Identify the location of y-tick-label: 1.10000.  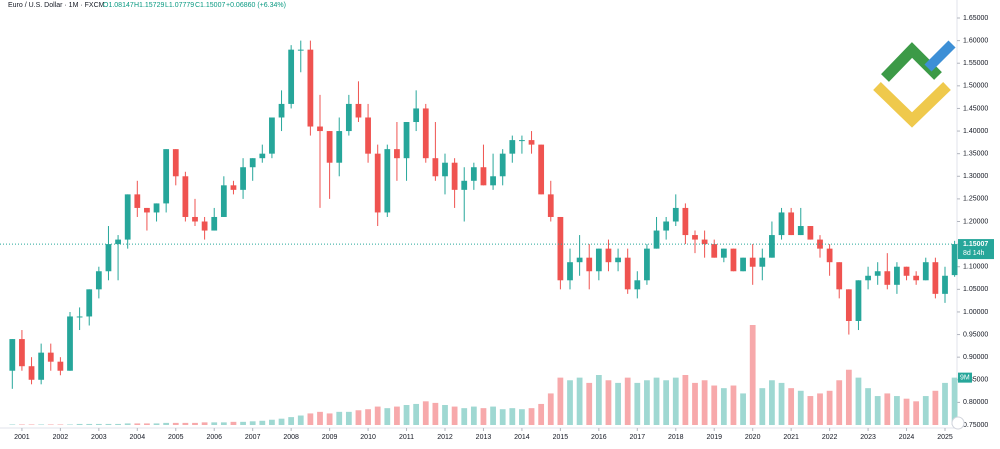
(975, 267).